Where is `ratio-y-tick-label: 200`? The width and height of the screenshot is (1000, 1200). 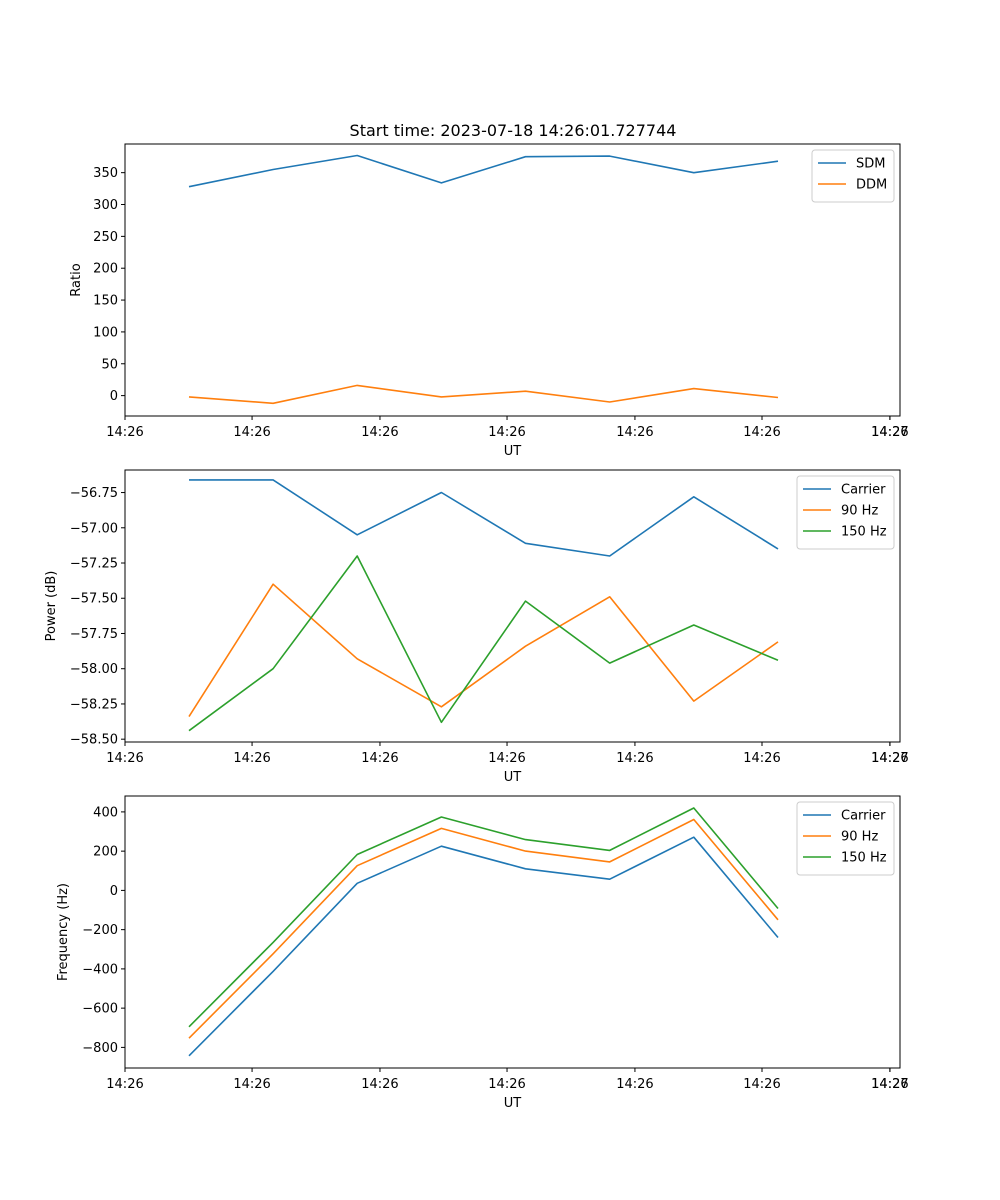 ratio-y-tick-label: 200 is located at coordinates (105, 269).